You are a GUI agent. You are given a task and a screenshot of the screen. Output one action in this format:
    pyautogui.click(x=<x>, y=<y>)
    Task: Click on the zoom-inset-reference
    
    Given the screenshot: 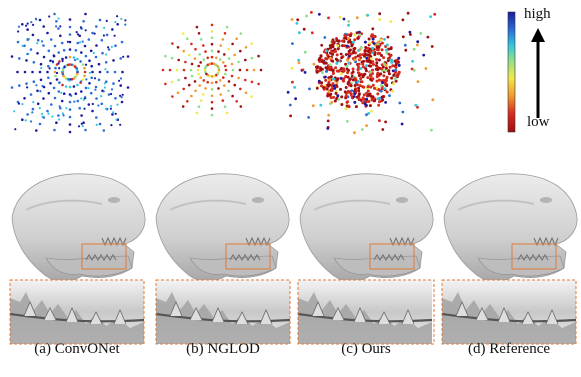 What is the action you would take?
    pyautogui.click(x=509, y=312)
    